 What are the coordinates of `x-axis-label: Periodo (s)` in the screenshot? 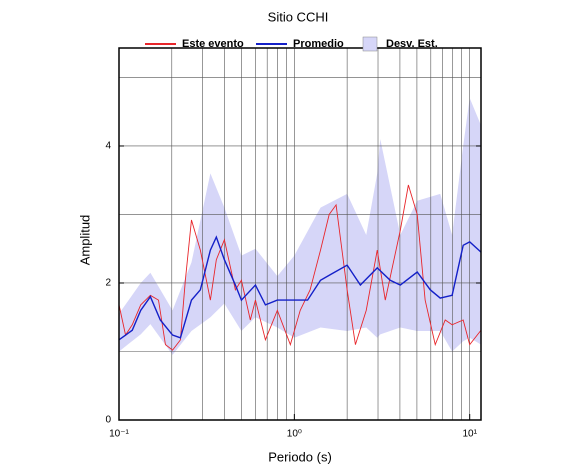 It's located at (300, 456).